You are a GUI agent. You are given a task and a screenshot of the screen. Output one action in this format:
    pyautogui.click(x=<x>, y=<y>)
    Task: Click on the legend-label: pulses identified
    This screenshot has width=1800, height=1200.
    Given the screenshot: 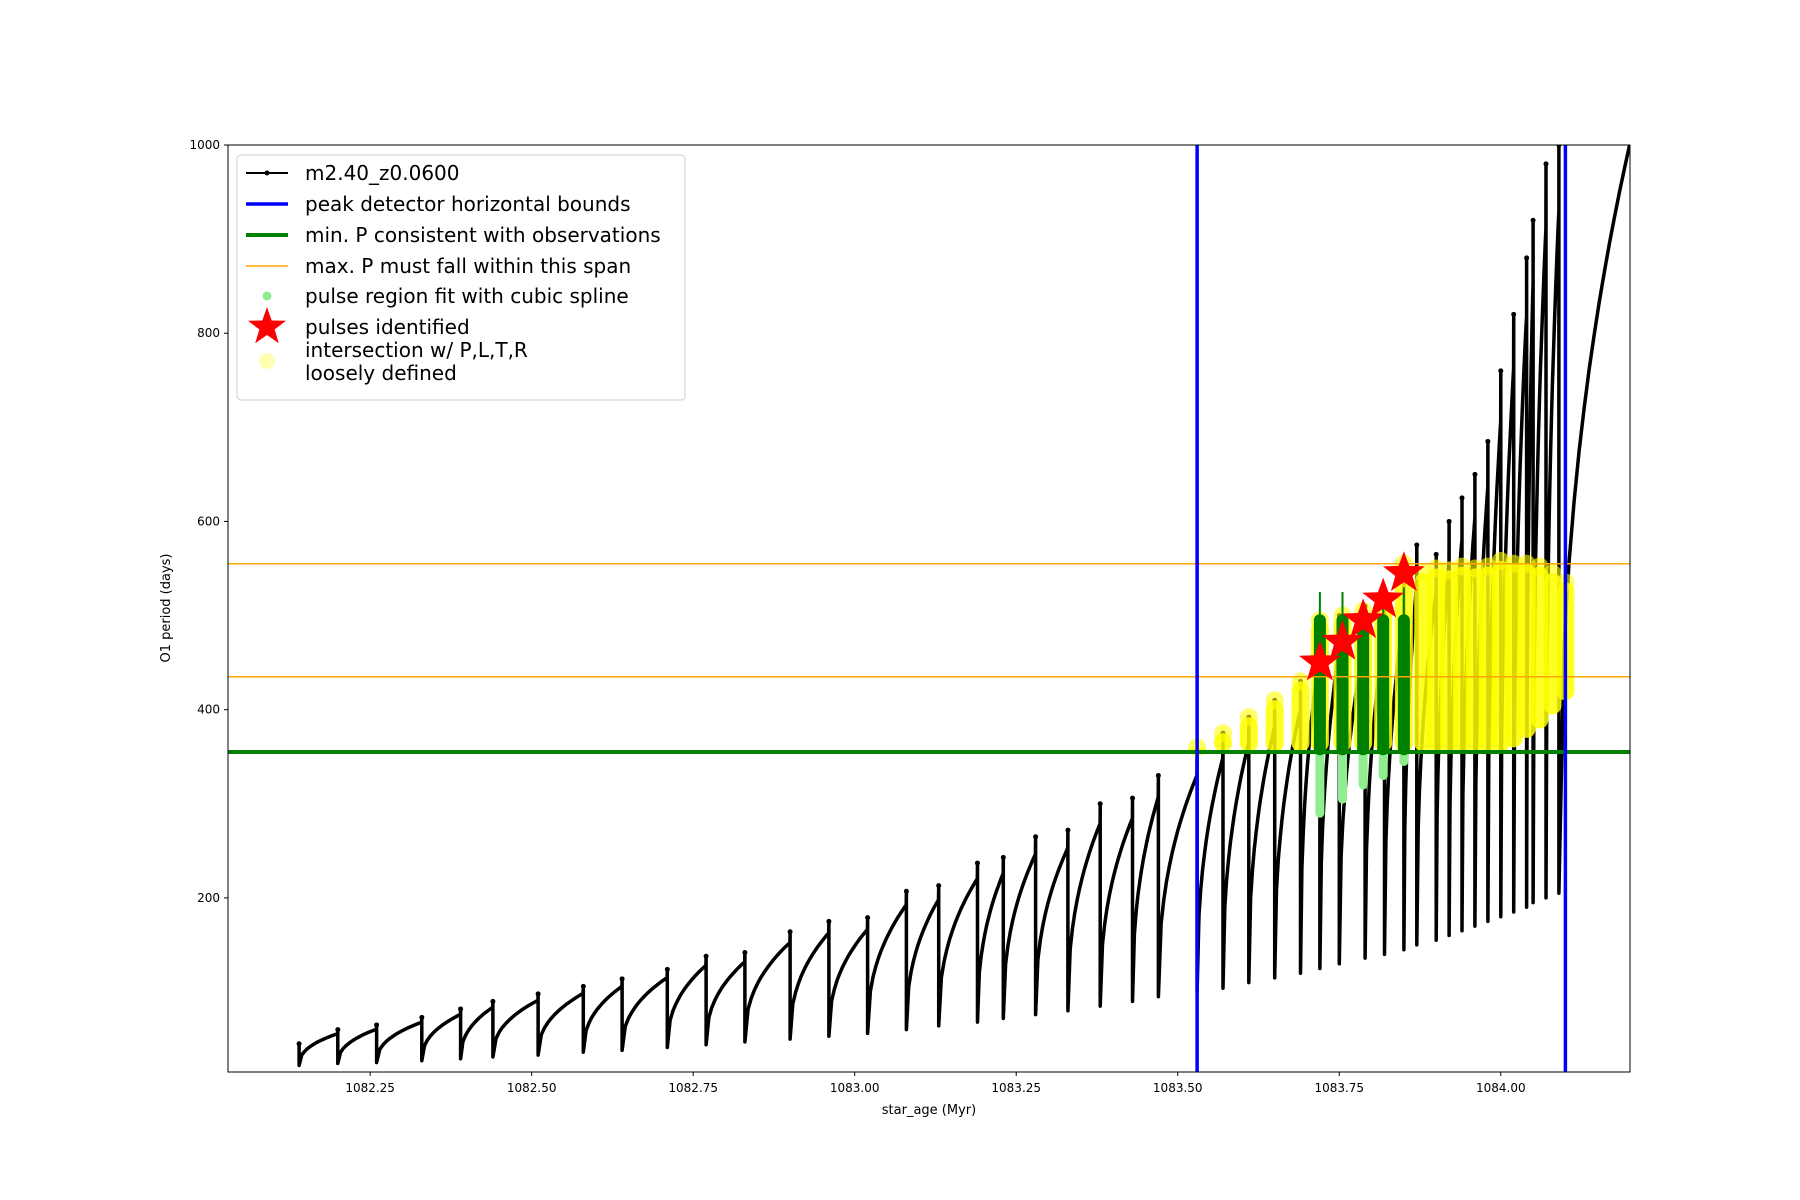 What is the action you would take?
    pyautogui.click(x=387, y=327)
    